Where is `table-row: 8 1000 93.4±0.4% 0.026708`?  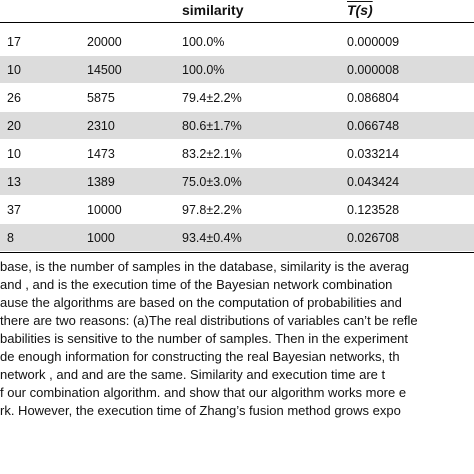 table-row: 8 1000 93.4±0.4% 0.026708 is located at coordinates (237, 238).